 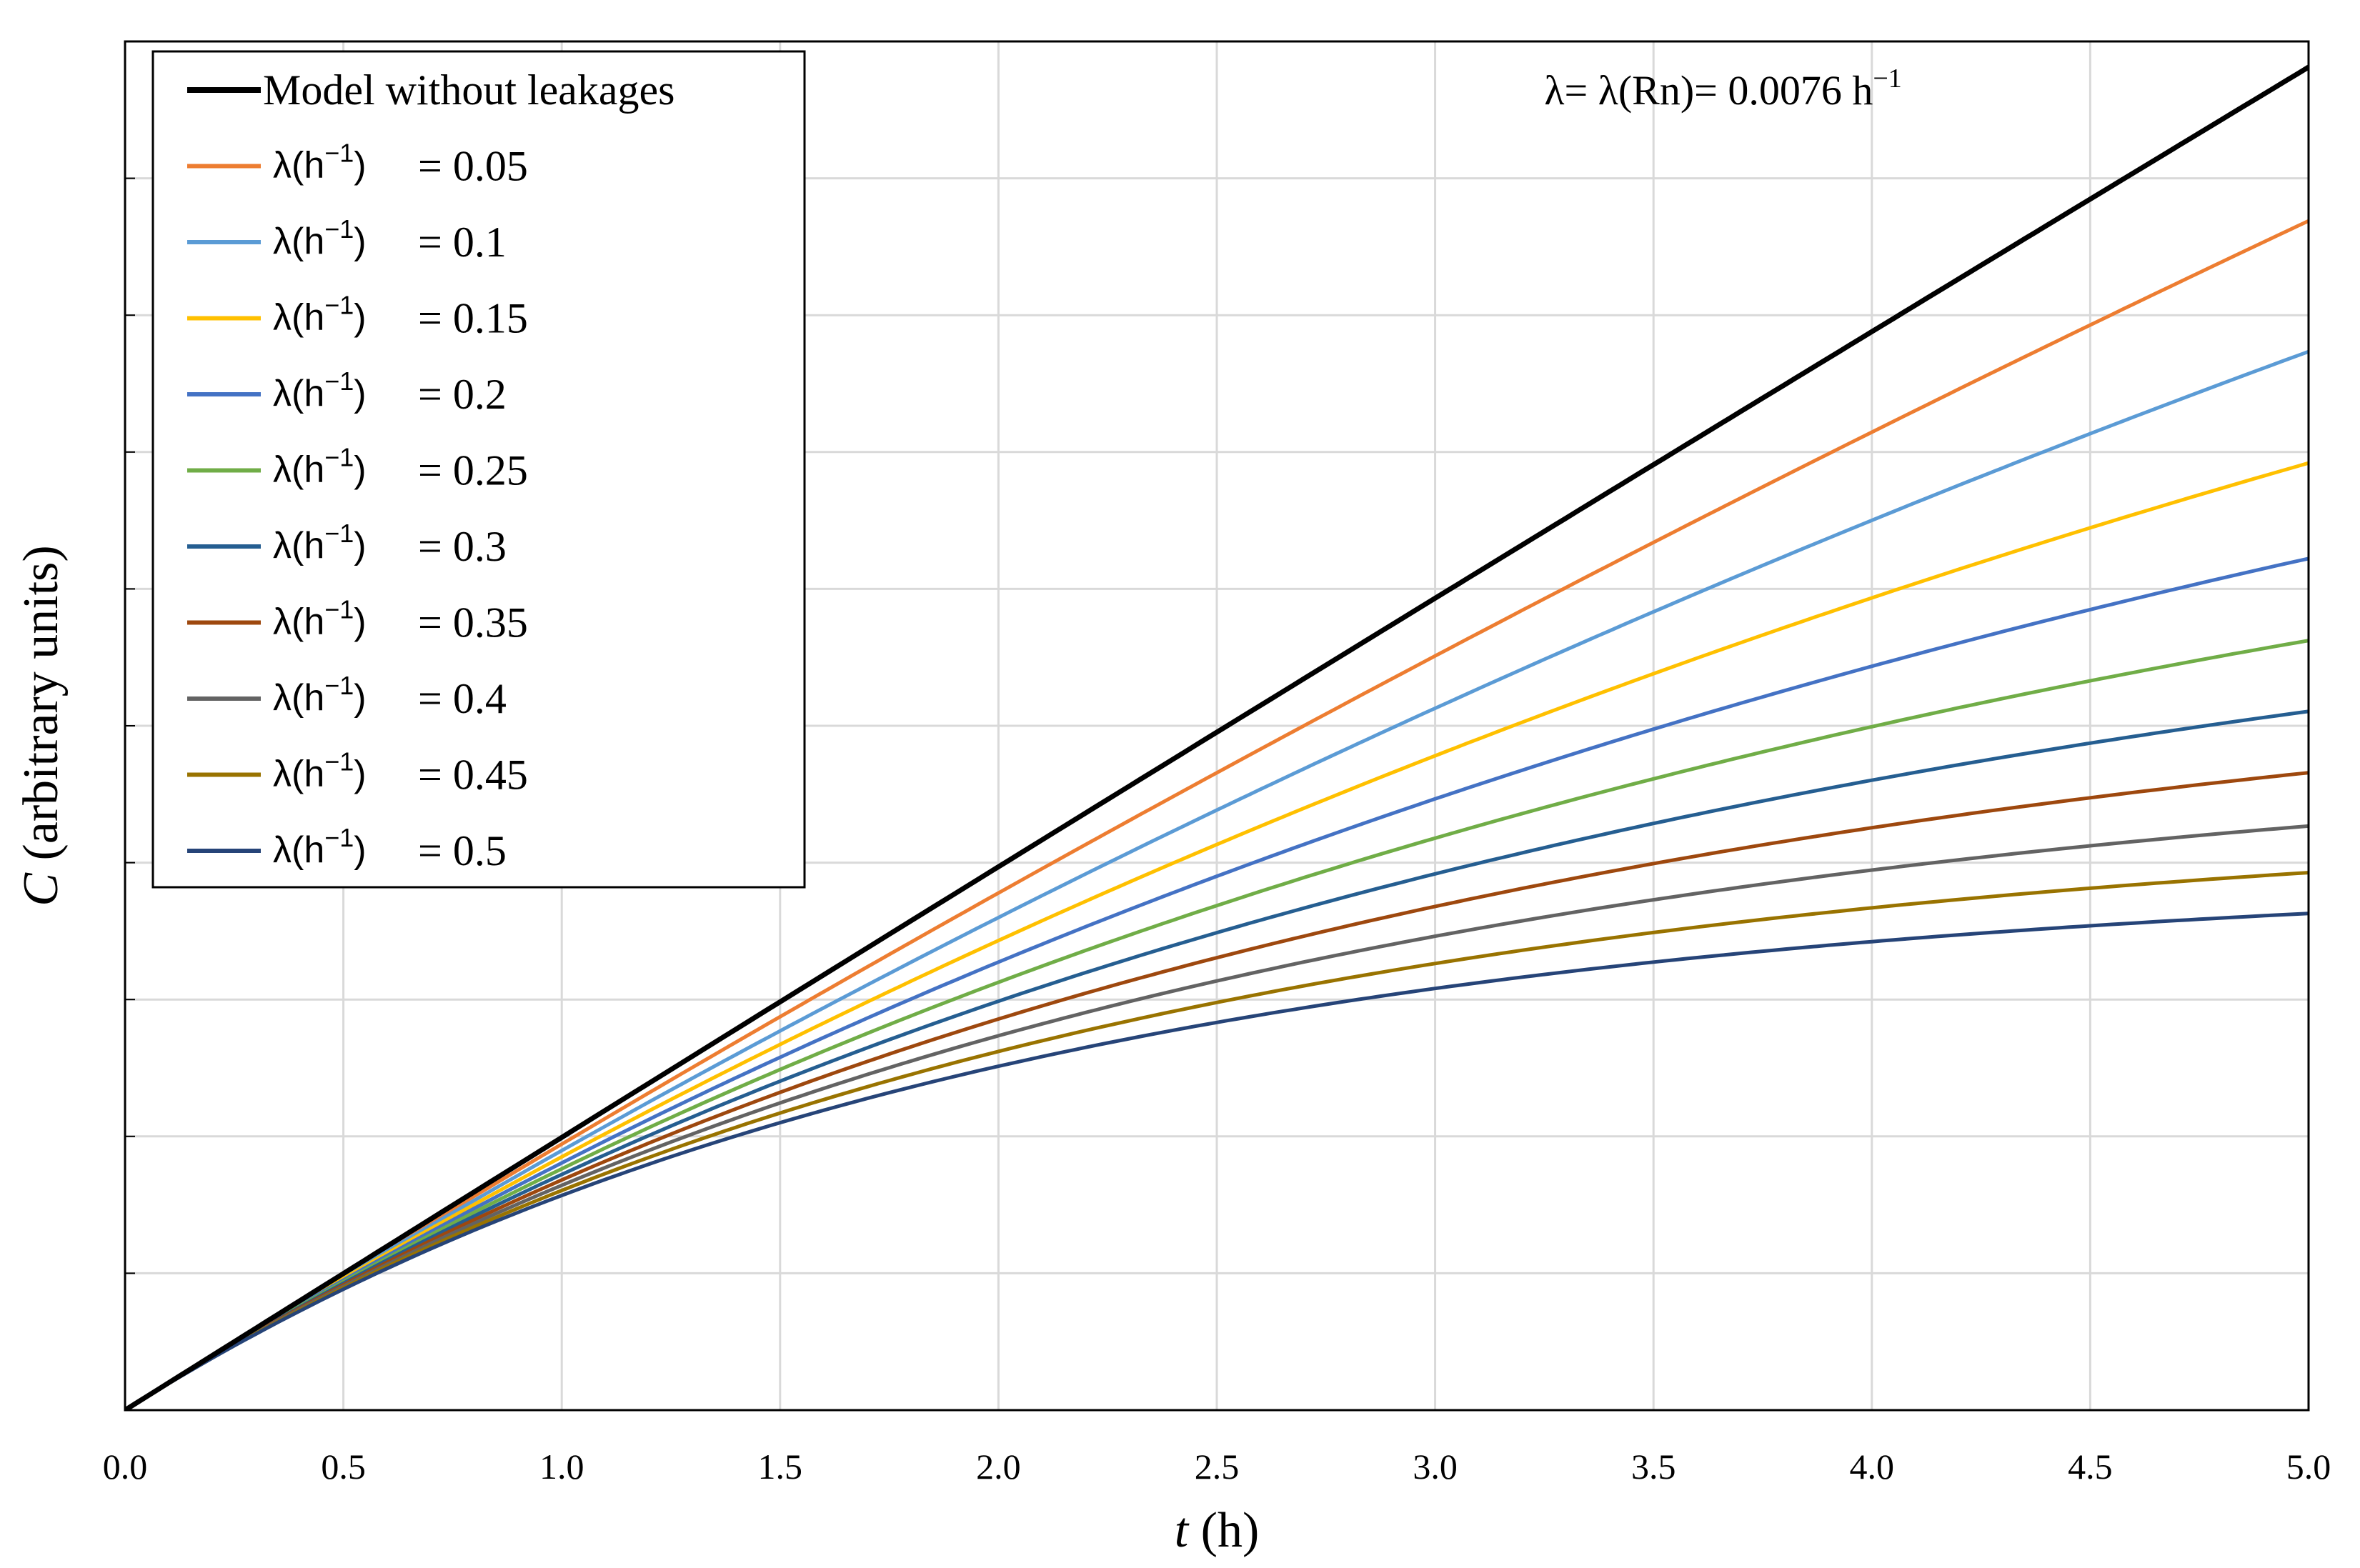 What do you see at coordinates (780, 1467) in the screenshot?
I see `x-tick-label: 1.5` at bounding box center [780, 1467].